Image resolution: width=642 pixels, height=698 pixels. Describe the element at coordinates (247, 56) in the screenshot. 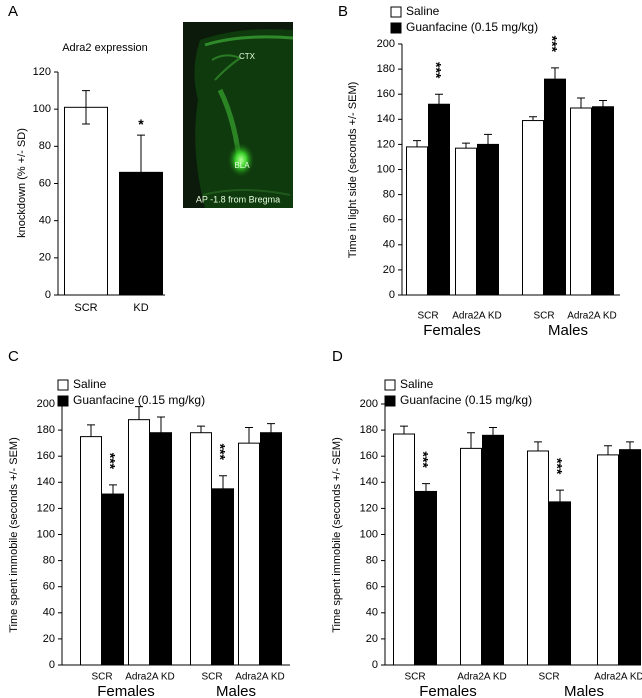

I see `image-label: CTX` at that location.